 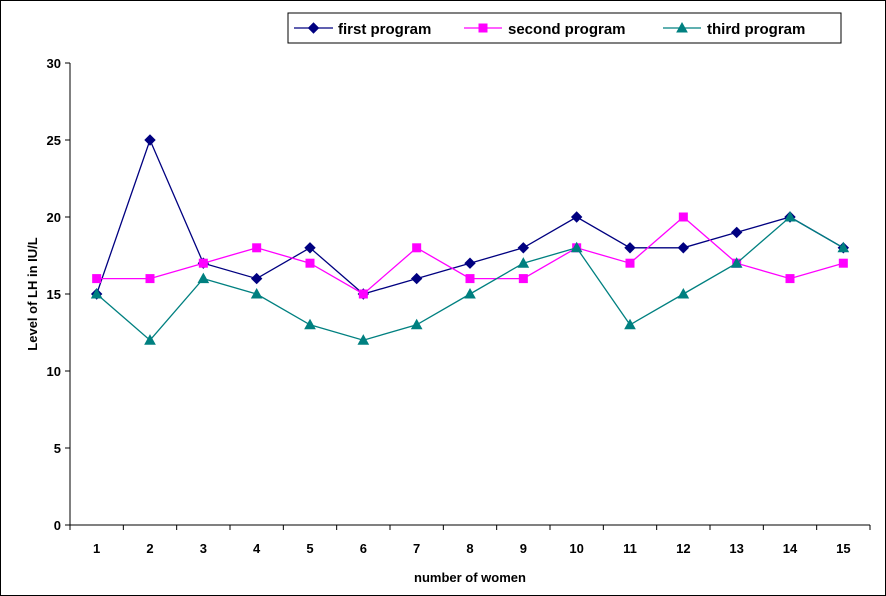 I want to click on legend-label: first program, so click(x=384, y=29).